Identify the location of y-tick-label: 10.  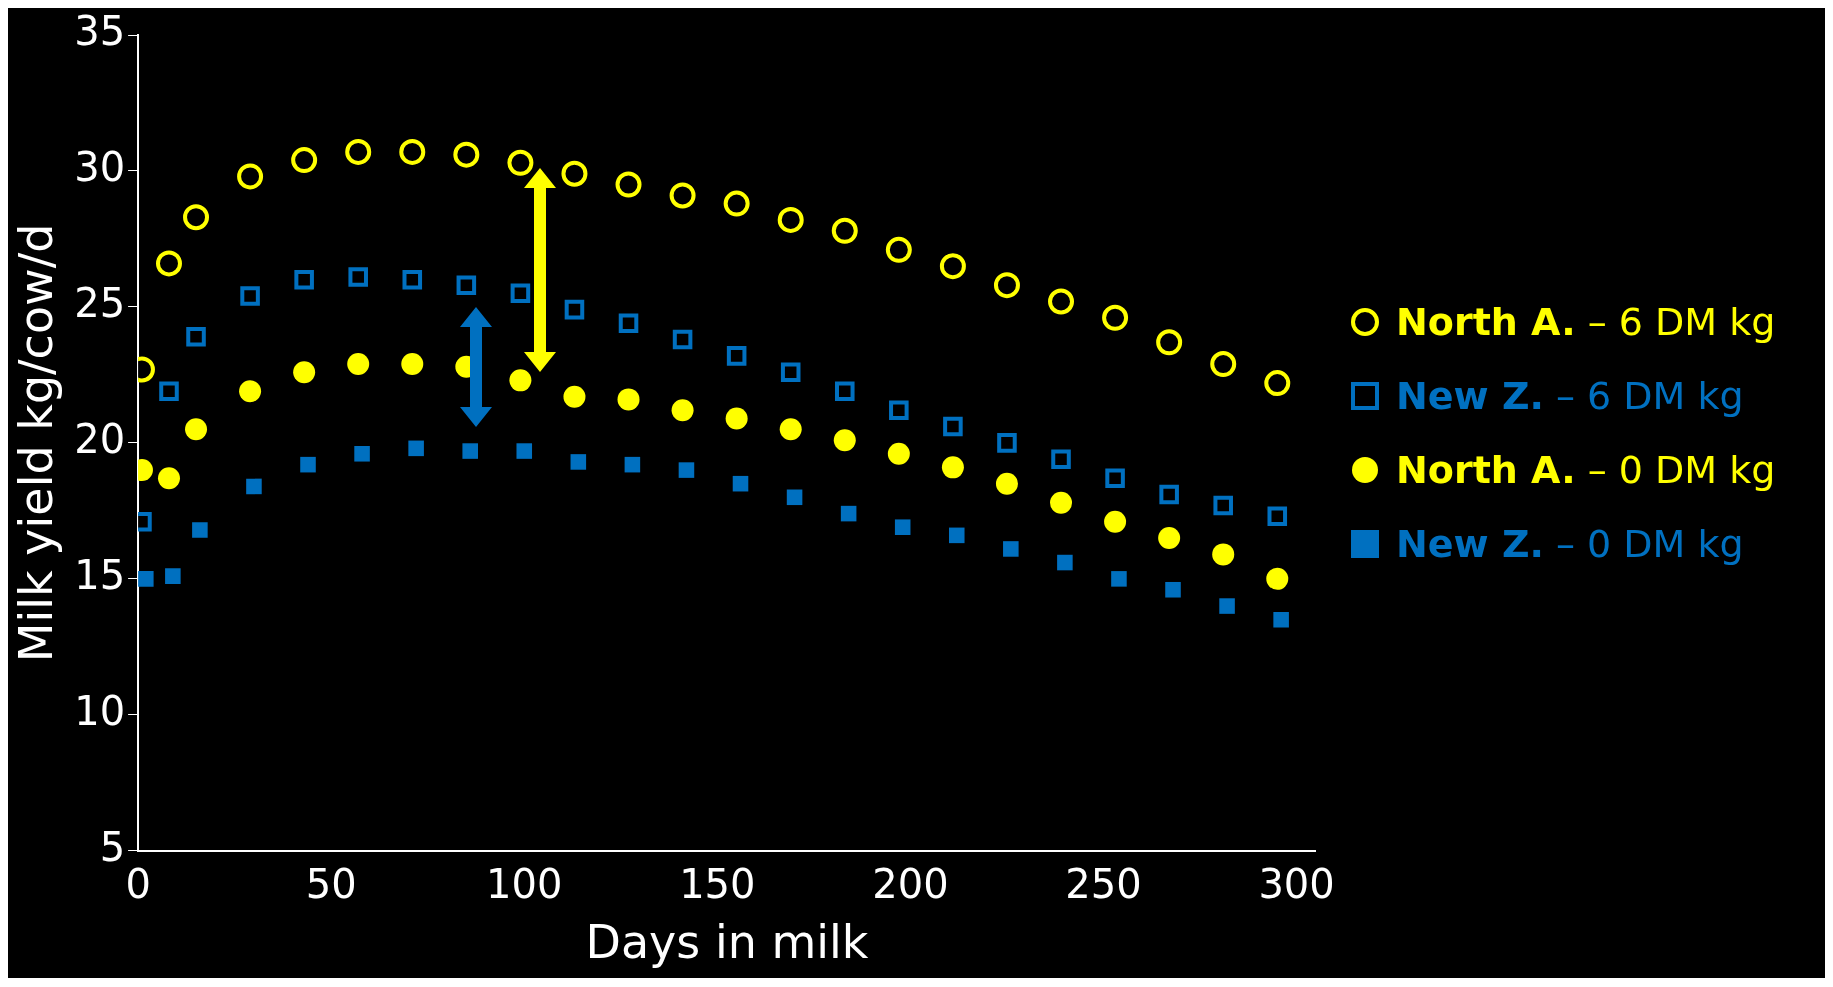
(100, 711).